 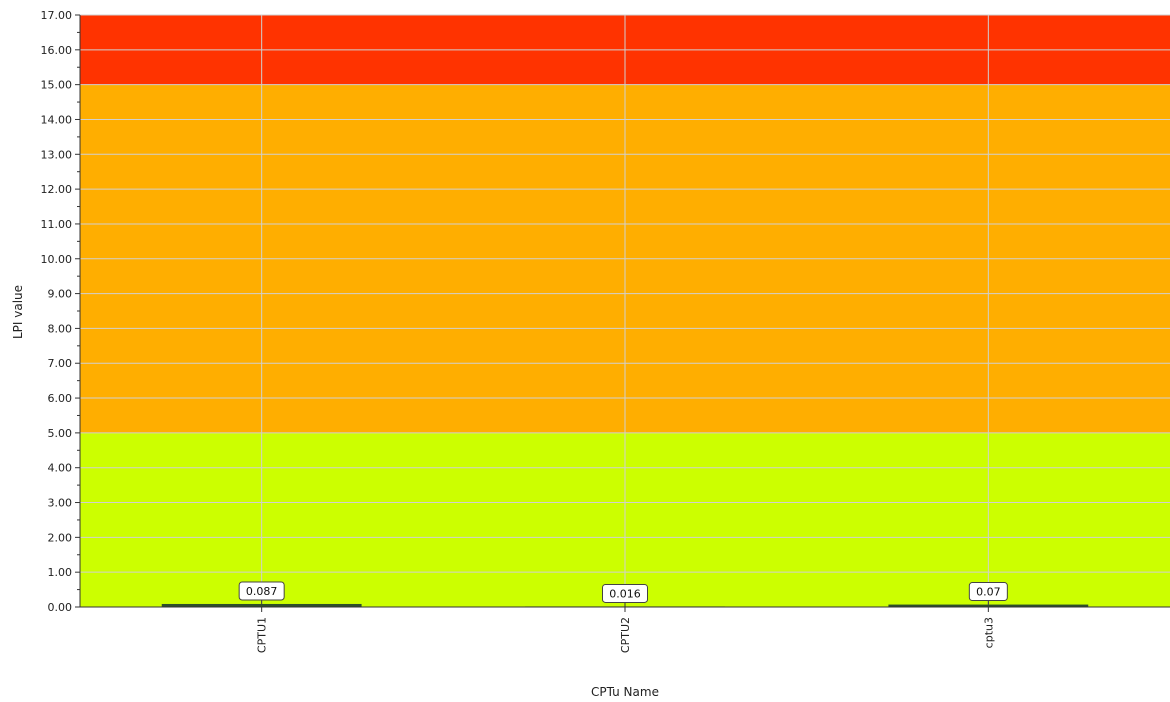 What do you see at coordinates (60, 607) in the screenshot?
I see `y-tick-label: 0.00` at bounding box center [60, 607].